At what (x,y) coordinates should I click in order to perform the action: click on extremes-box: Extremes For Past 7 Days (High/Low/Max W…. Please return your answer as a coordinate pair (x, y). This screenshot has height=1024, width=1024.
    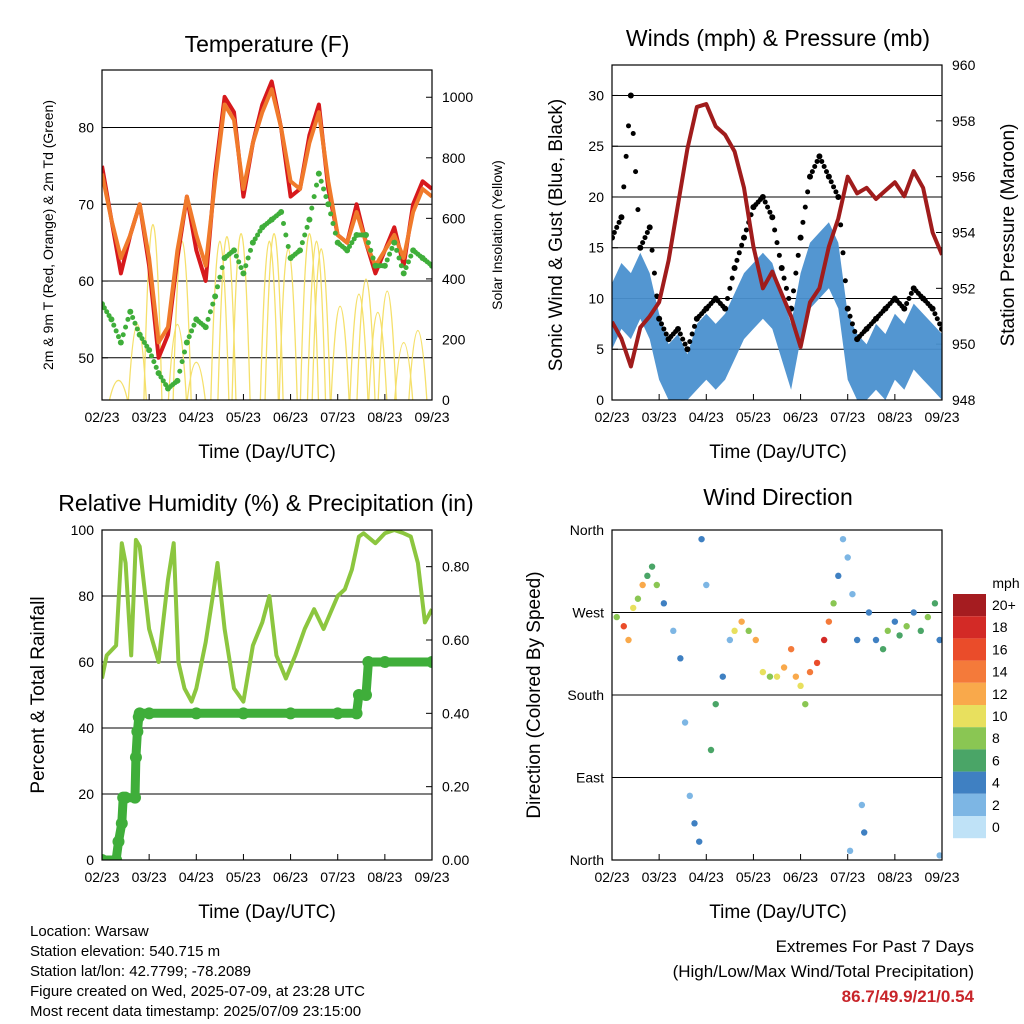
    Looking at the image, I should click on (823, 971).